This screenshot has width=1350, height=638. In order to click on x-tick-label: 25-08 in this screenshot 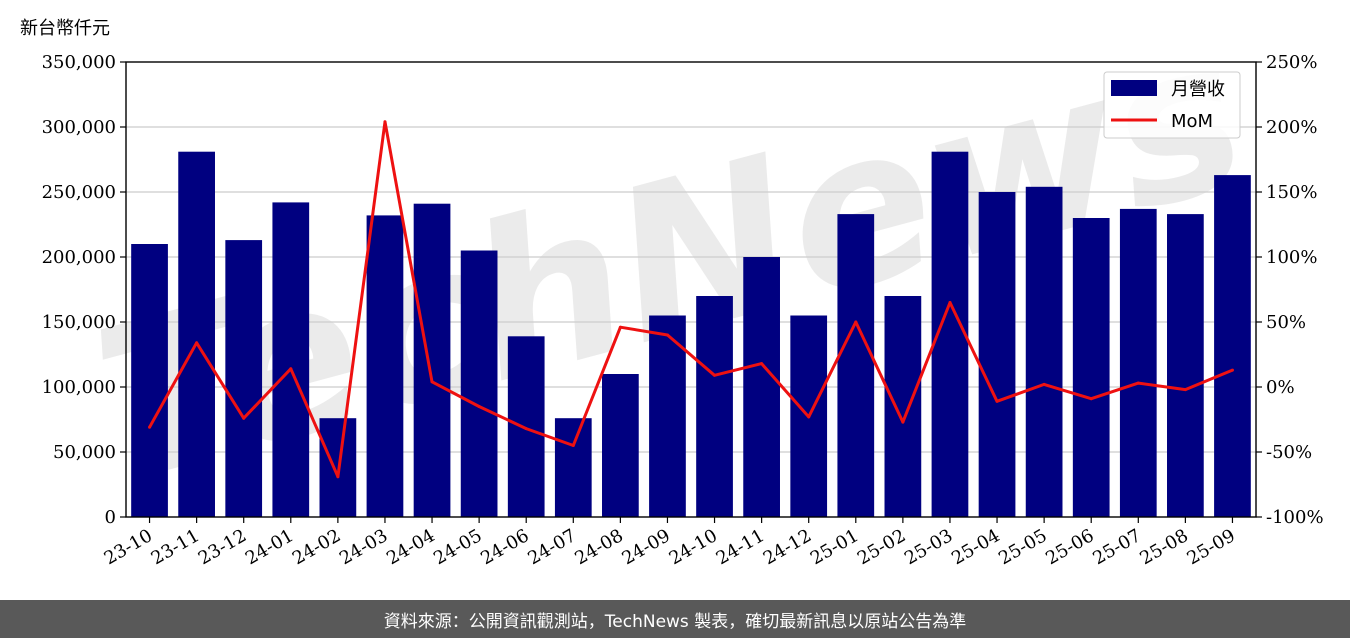, I will do `click(1163, 547)`.